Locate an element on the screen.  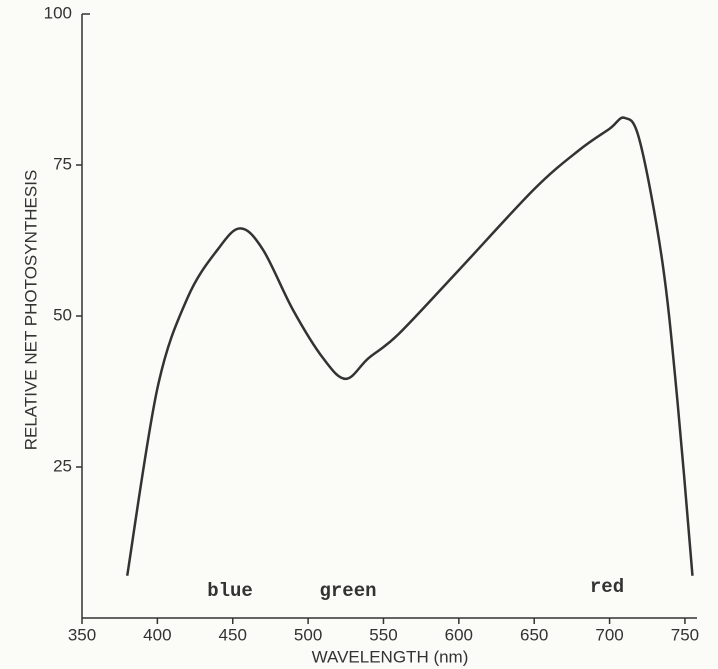
x-tick-label: 600 is located at coordinates (459, 634).